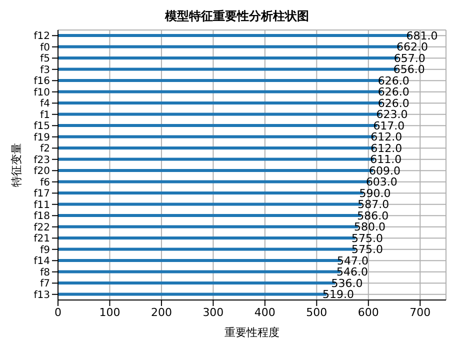 Image resolution: width=474 pixels, height=351 pixels. What do you see at coordinates (16, 165) in the screenshot?
I see `y-axis-title: 特征变量` at bounding box center [16, 165].